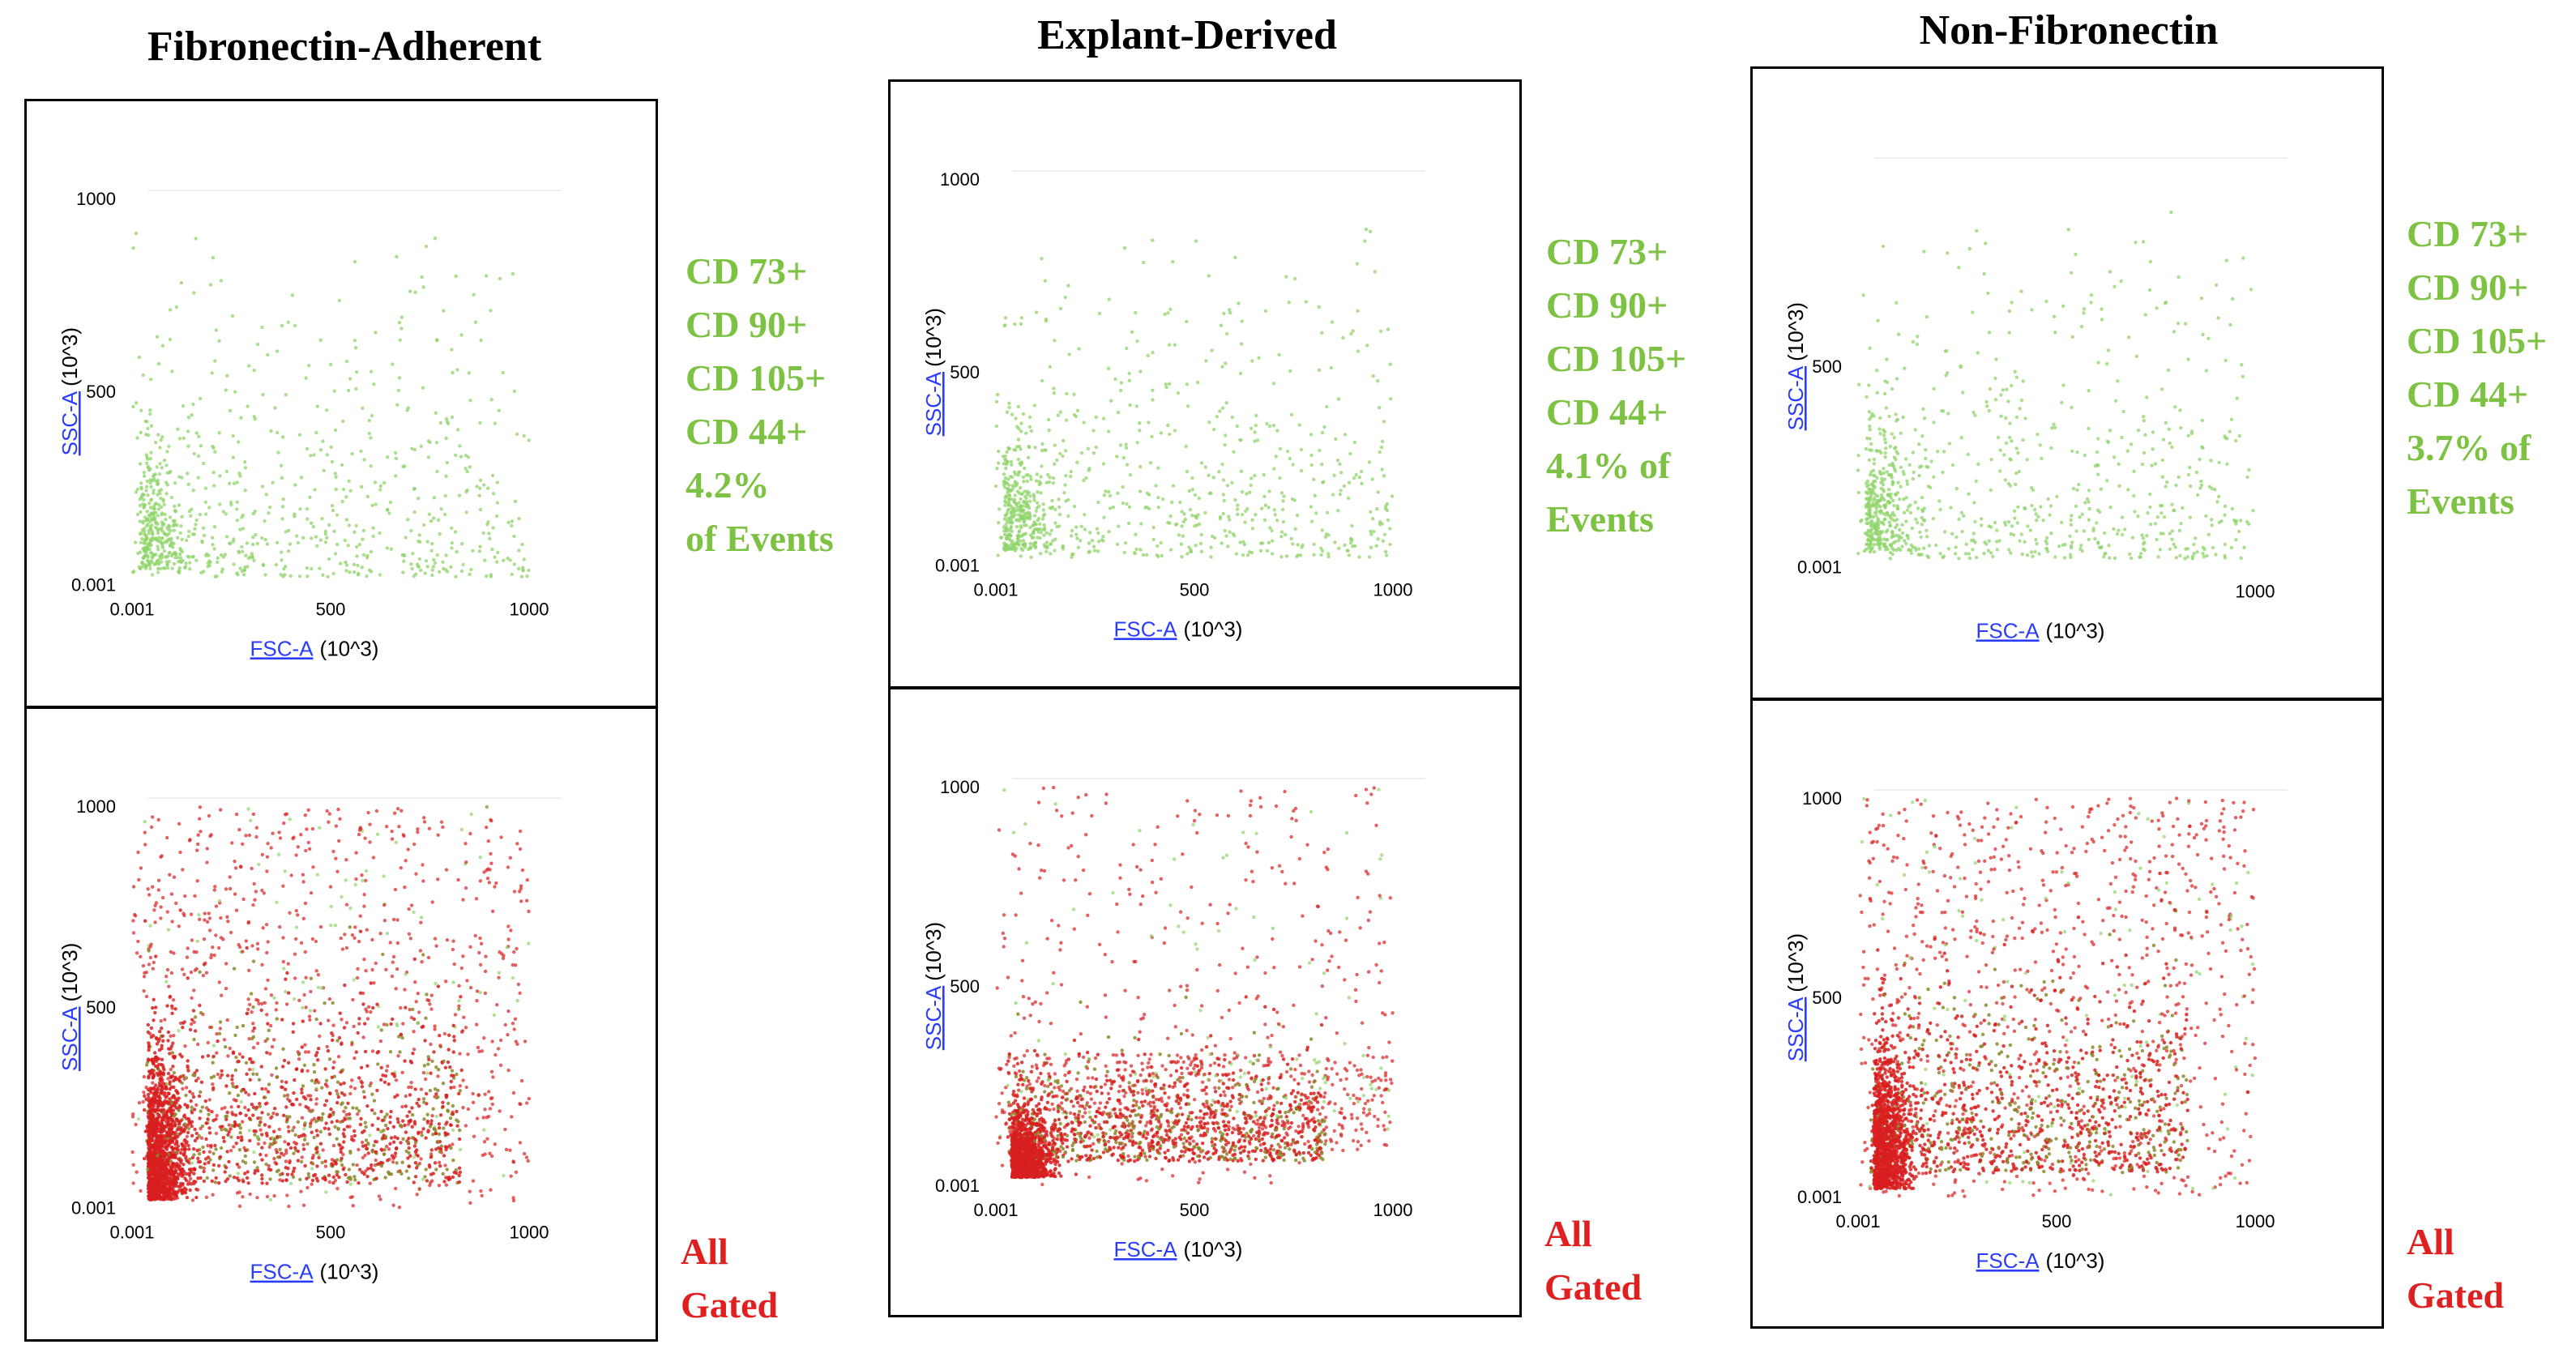 The image size is (2576, 1353). I want to click on x-tick-label: 1000, so click(529, 1233).